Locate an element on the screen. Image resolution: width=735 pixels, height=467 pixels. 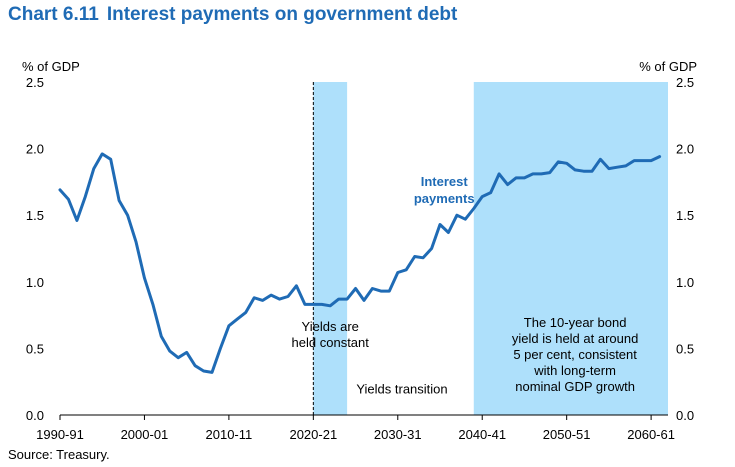
y-tick-label-right: 0.5 is located at coordinates (685, 348).